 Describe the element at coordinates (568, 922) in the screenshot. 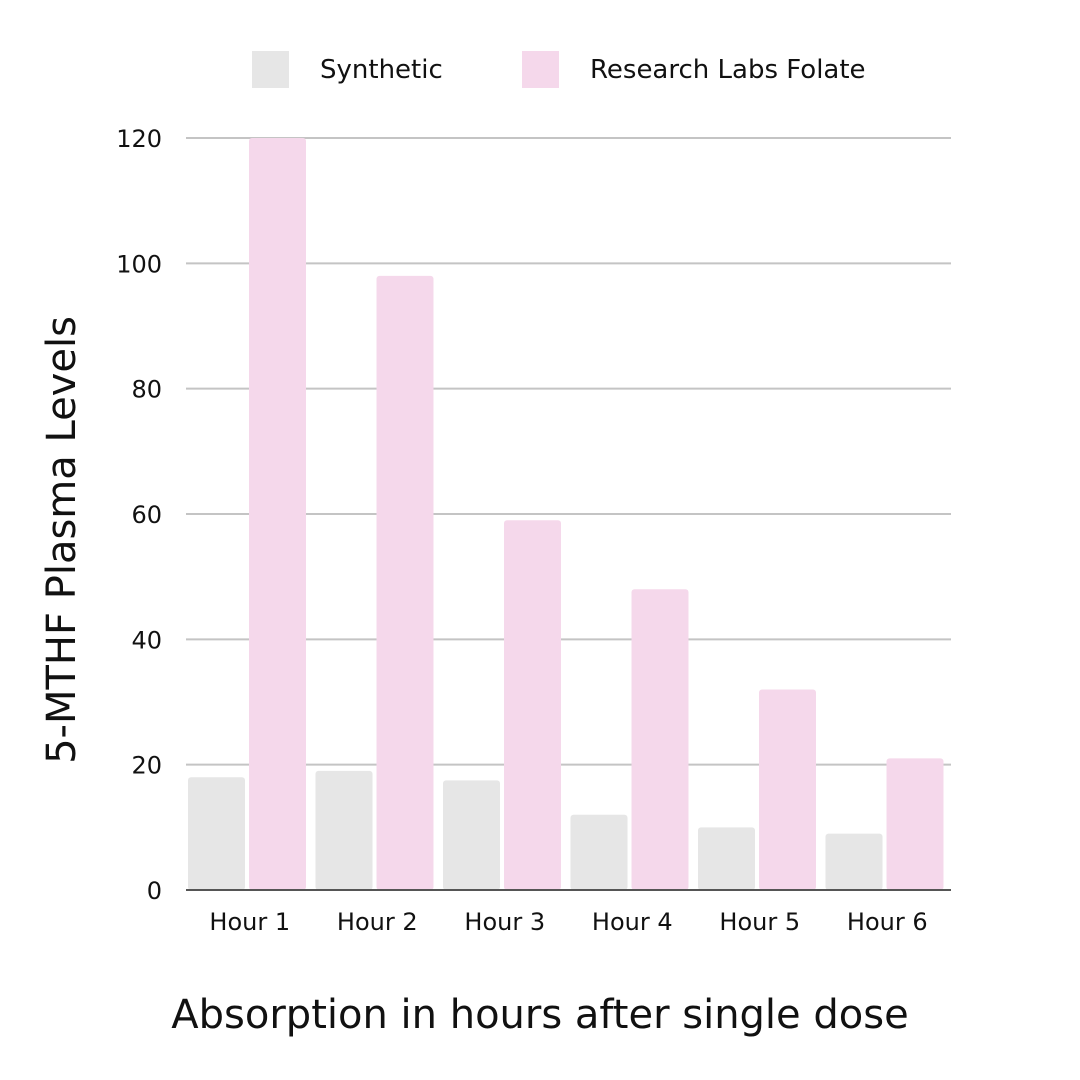

I see `x-axis-ticks: Hour 1 Hour 2 Hour 3 Hour 4 Hour 5 Hour 6` at that location.